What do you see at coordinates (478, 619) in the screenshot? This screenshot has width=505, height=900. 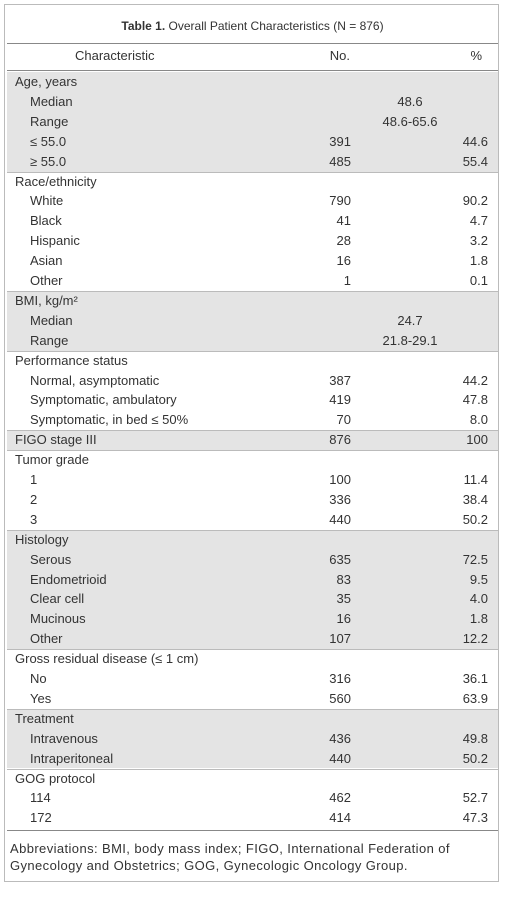 I see `percent: 1.8` at bounding box center [478, 619].